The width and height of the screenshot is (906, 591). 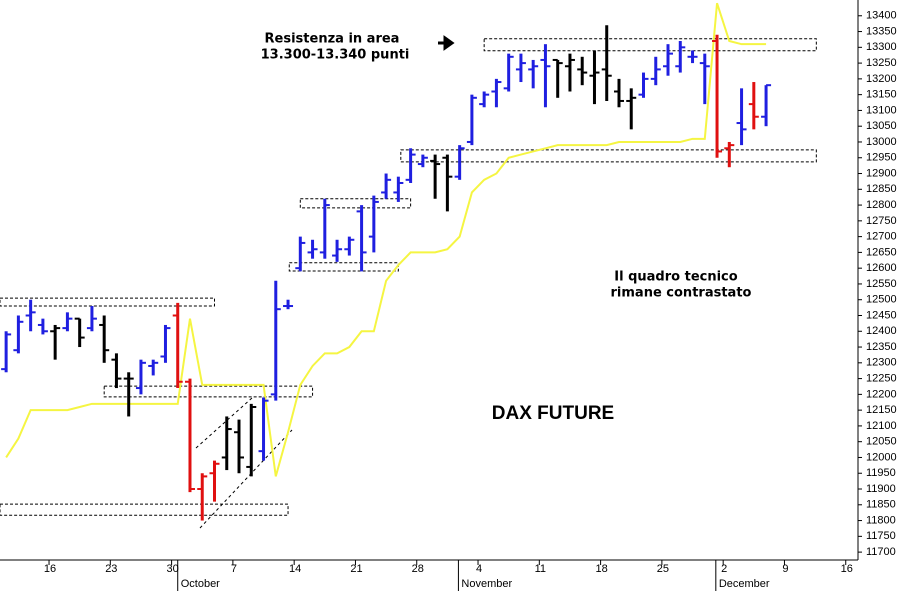 I want to click on y-tick-label: 12500, so click(x=881, y=300).